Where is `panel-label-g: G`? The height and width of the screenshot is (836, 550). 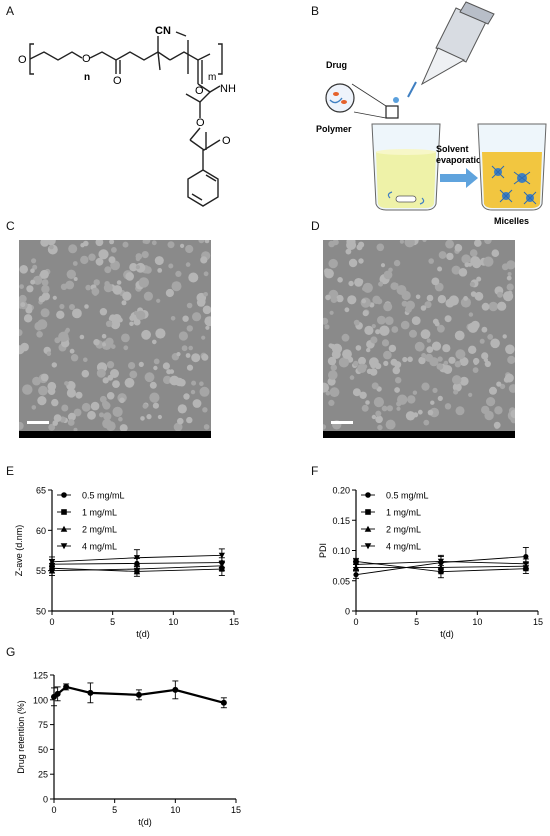 panel-label-g: G is located at coordinates (11, 652).